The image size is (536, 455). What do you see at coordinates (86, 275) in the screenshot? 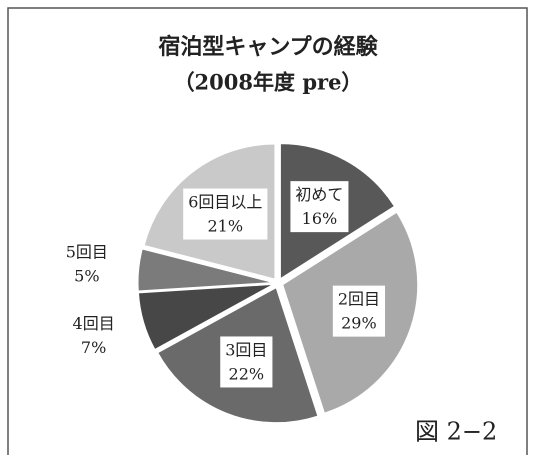
I see `value-label: 5%` at bounding box center [86, 275].